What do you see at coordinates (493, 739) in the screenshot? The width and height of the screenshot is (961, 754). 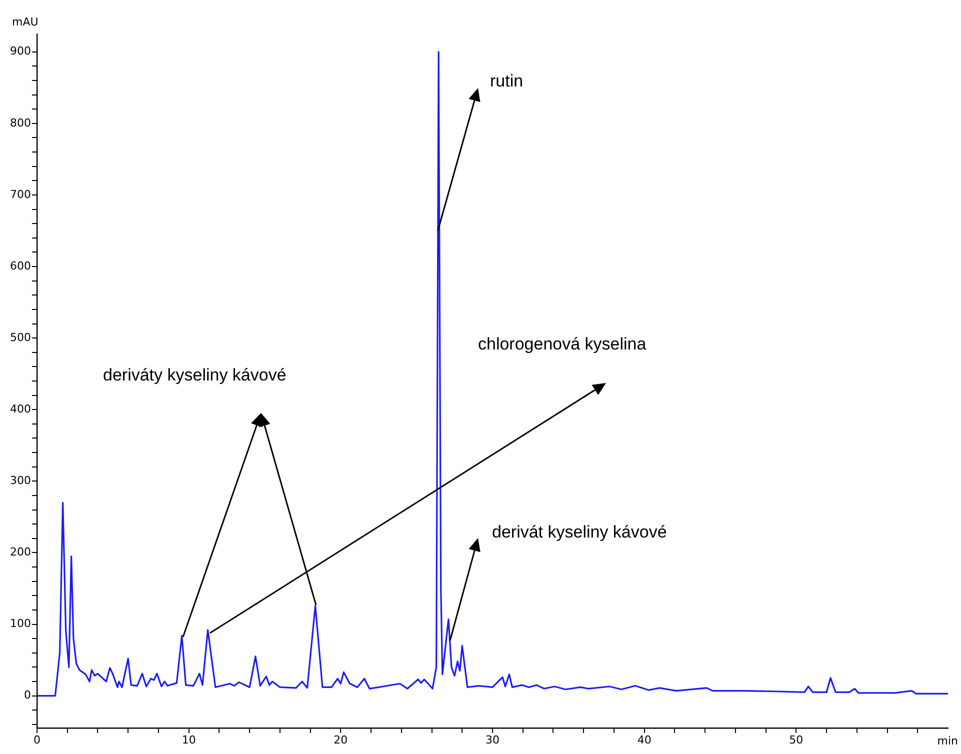 I see `x-tick-label: 30` at bounding box center [493, 739].